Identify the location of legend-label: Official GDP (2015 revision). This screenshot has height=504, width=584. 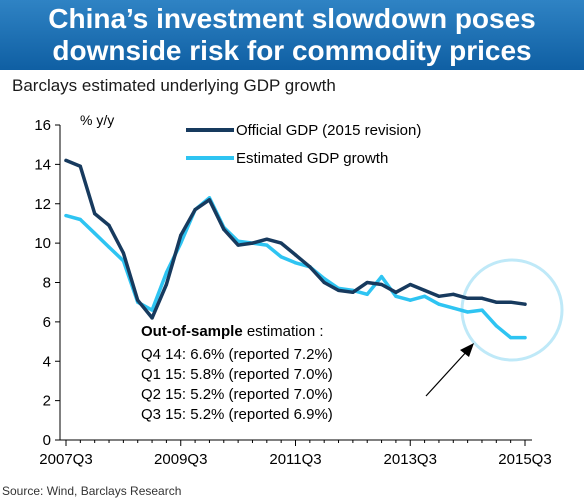
(328, 130).